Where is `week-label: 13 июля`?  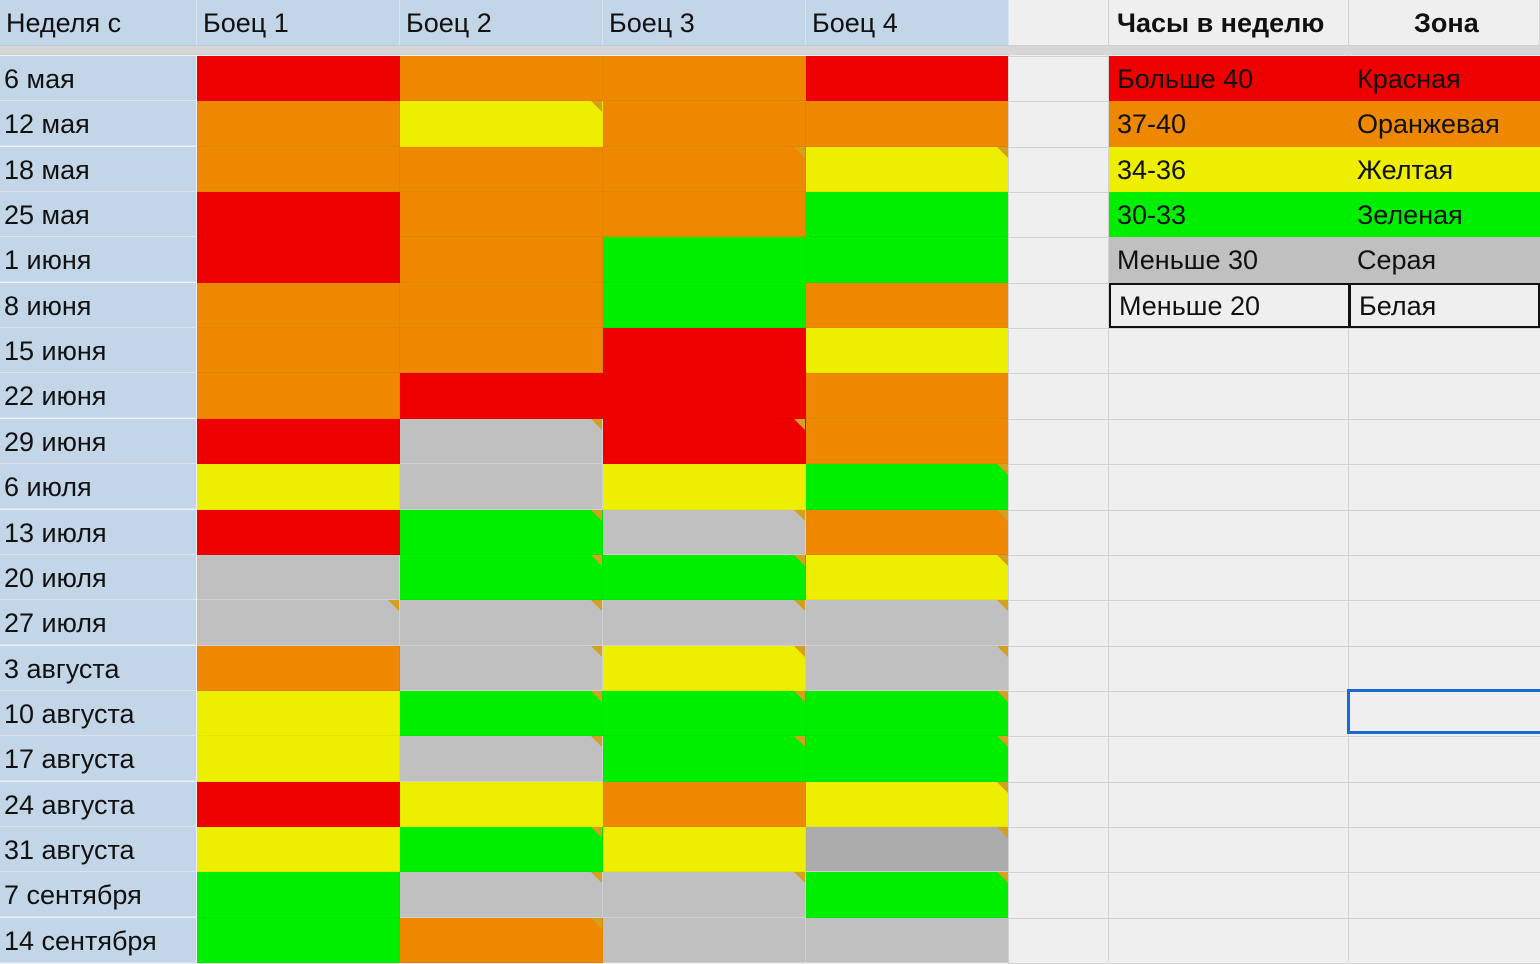
week-label: 13 июля is located at coordinates (98, 532).